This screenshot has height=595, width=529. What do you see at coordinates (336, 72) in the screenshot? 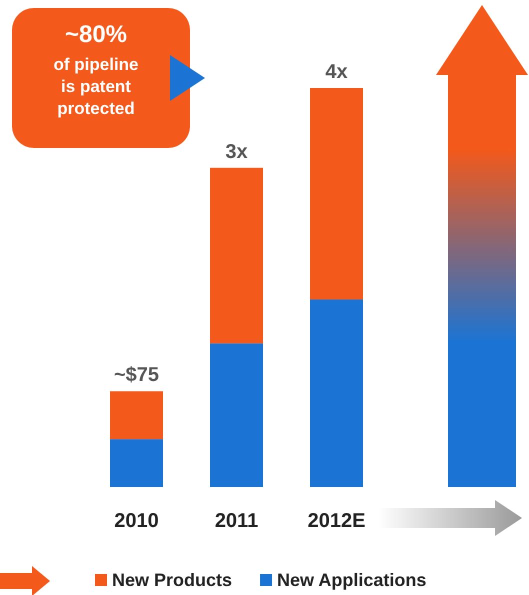
I see `annotation: 4x` at bounding box center [336, 72].